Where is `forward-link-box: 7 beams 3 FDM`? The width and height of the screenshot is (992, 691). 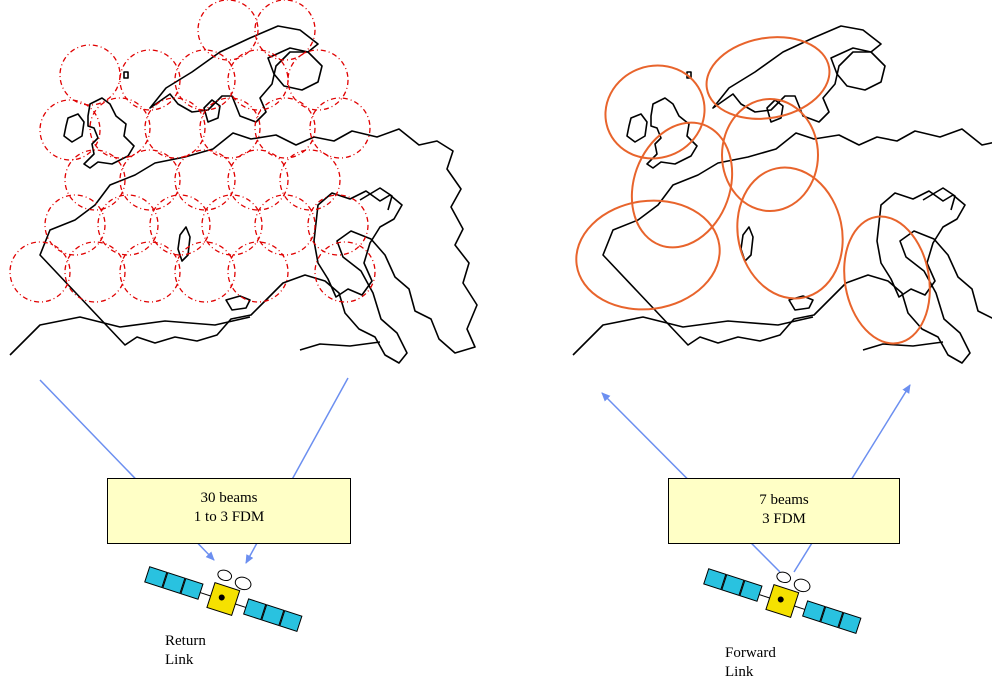
forward-link-box: 7 beams 3 FDM is located at coordinates (784, 511).